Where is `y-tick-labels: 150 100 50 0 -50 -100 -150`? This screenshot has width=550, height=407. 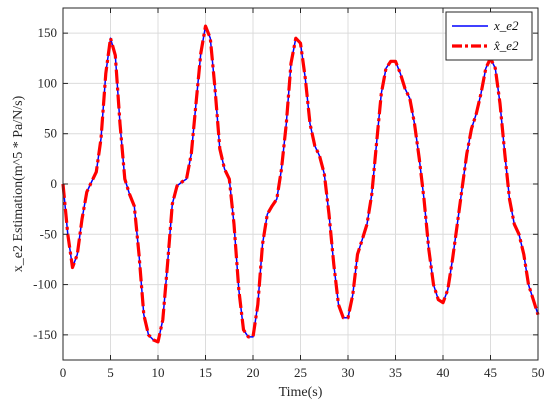
y-tick-labels: 150 100 50 0 -50 -100 -150 is located at coordinates (45, 183).